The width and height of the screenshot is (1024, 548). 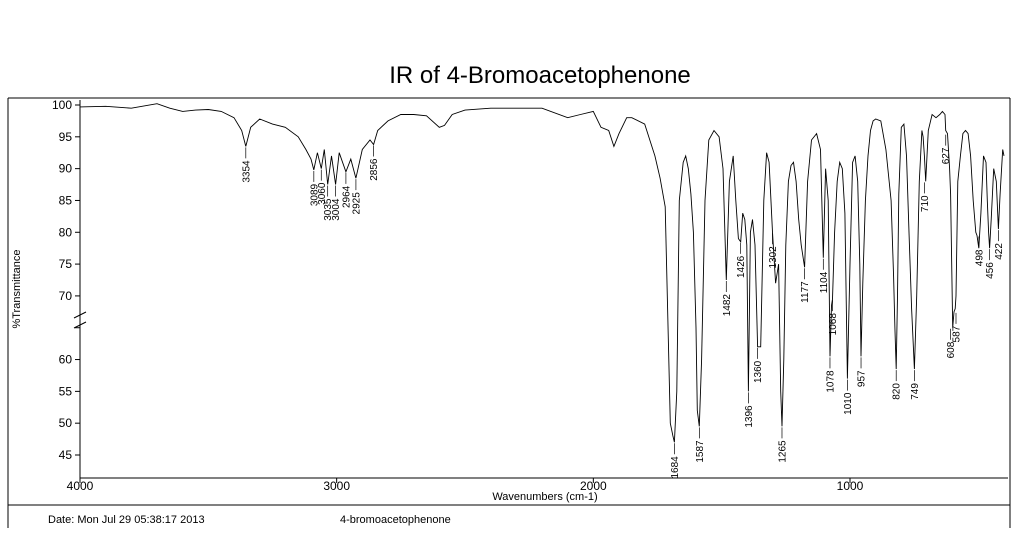 I want to click on x-tick-label: 1000, so click(x=850, y=486).